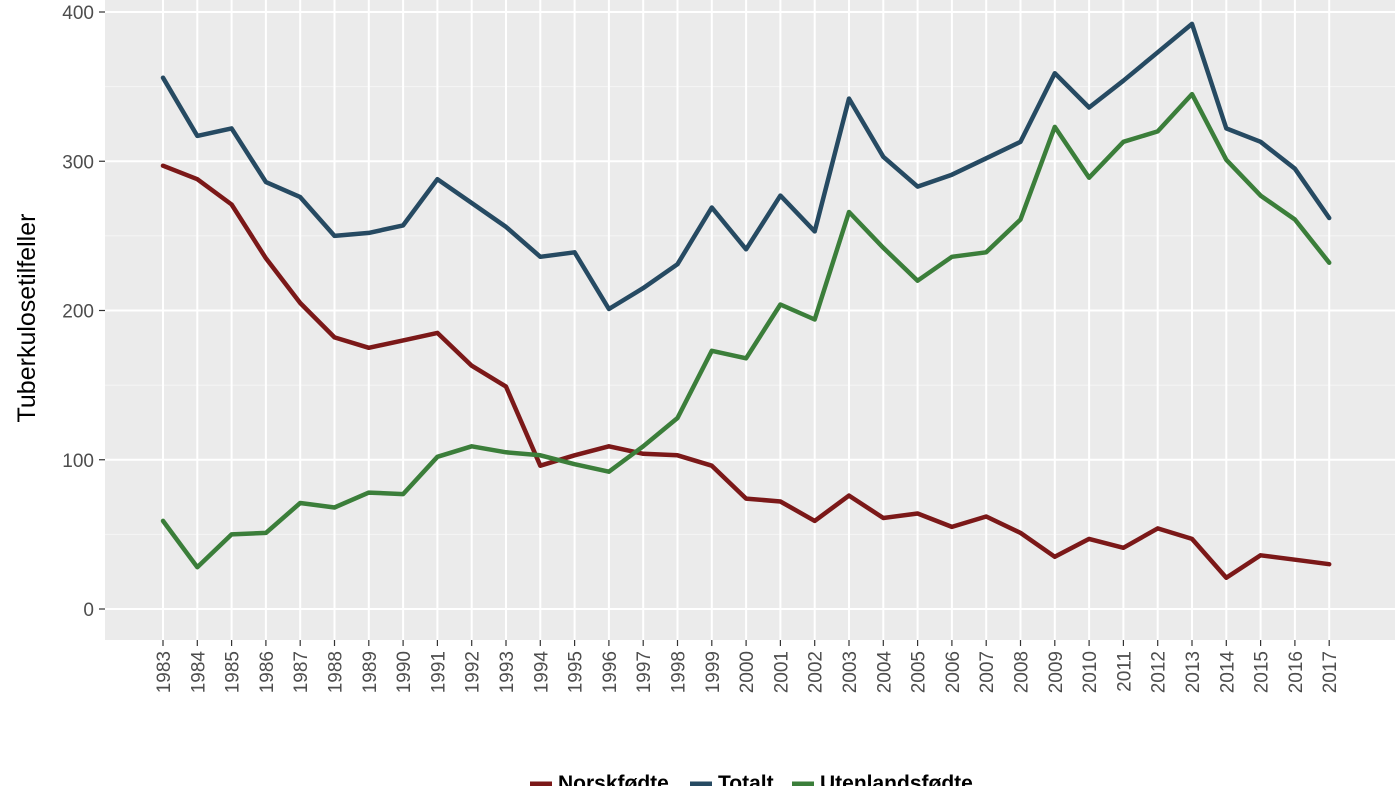 Image resolution: width=1400 pixels, height=786 pixels. Describe the element at coordinates (1124, 671) in the screenshot. I see `x-tick-label: 2011` at that location.